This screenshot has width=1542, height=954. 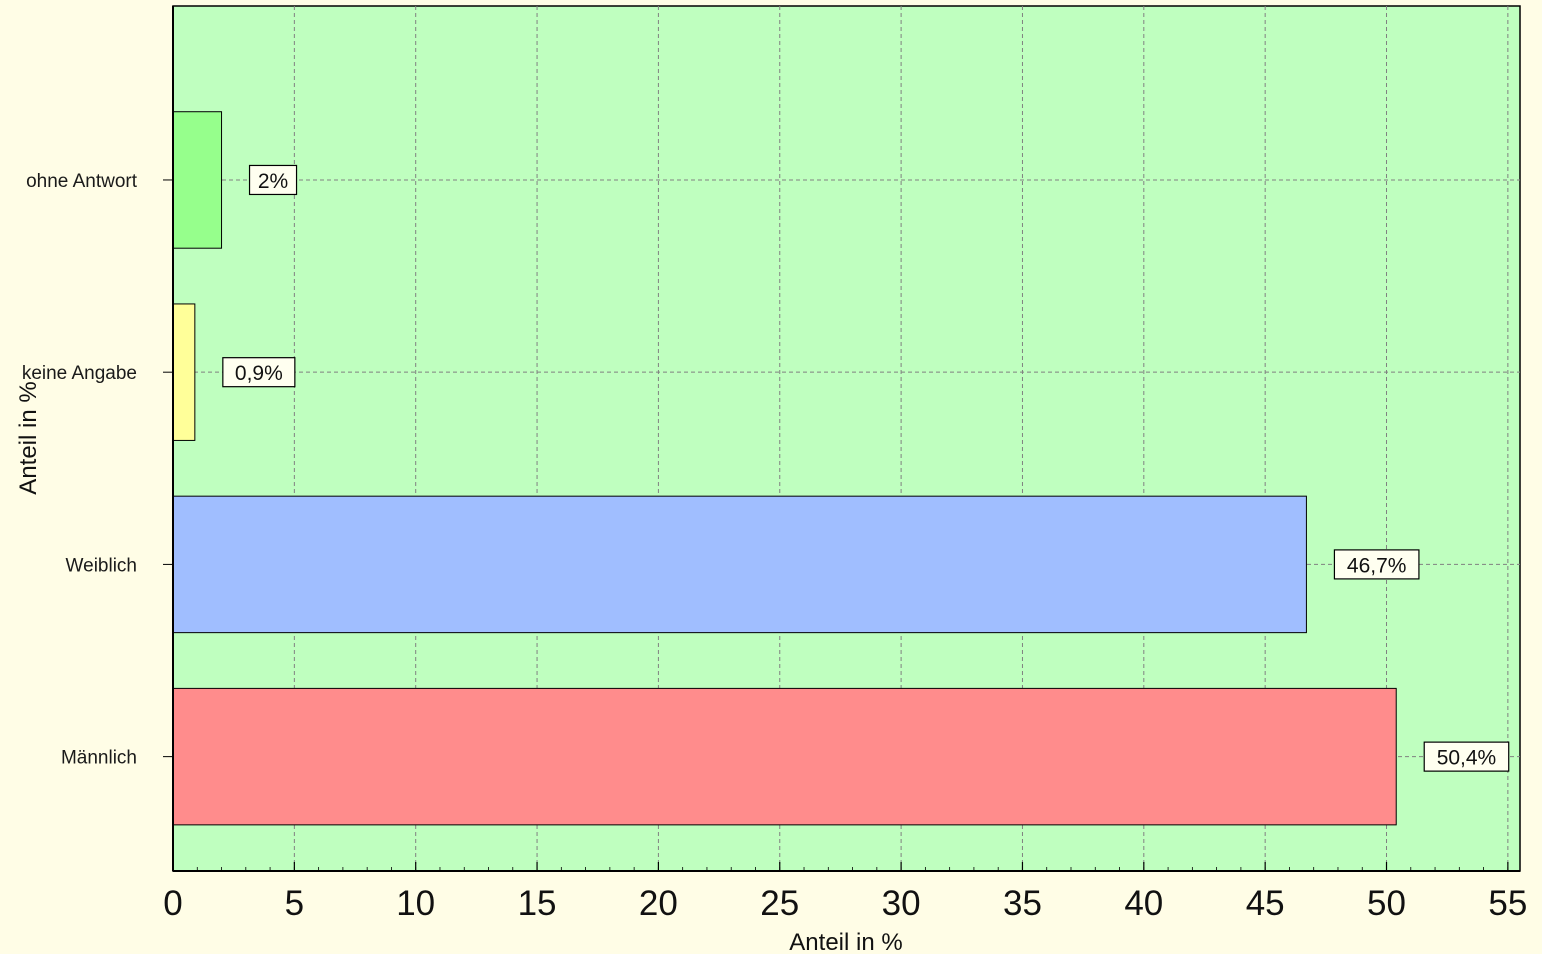 I want to click on x-tick-label: 50, so click(x=1386, y=903).